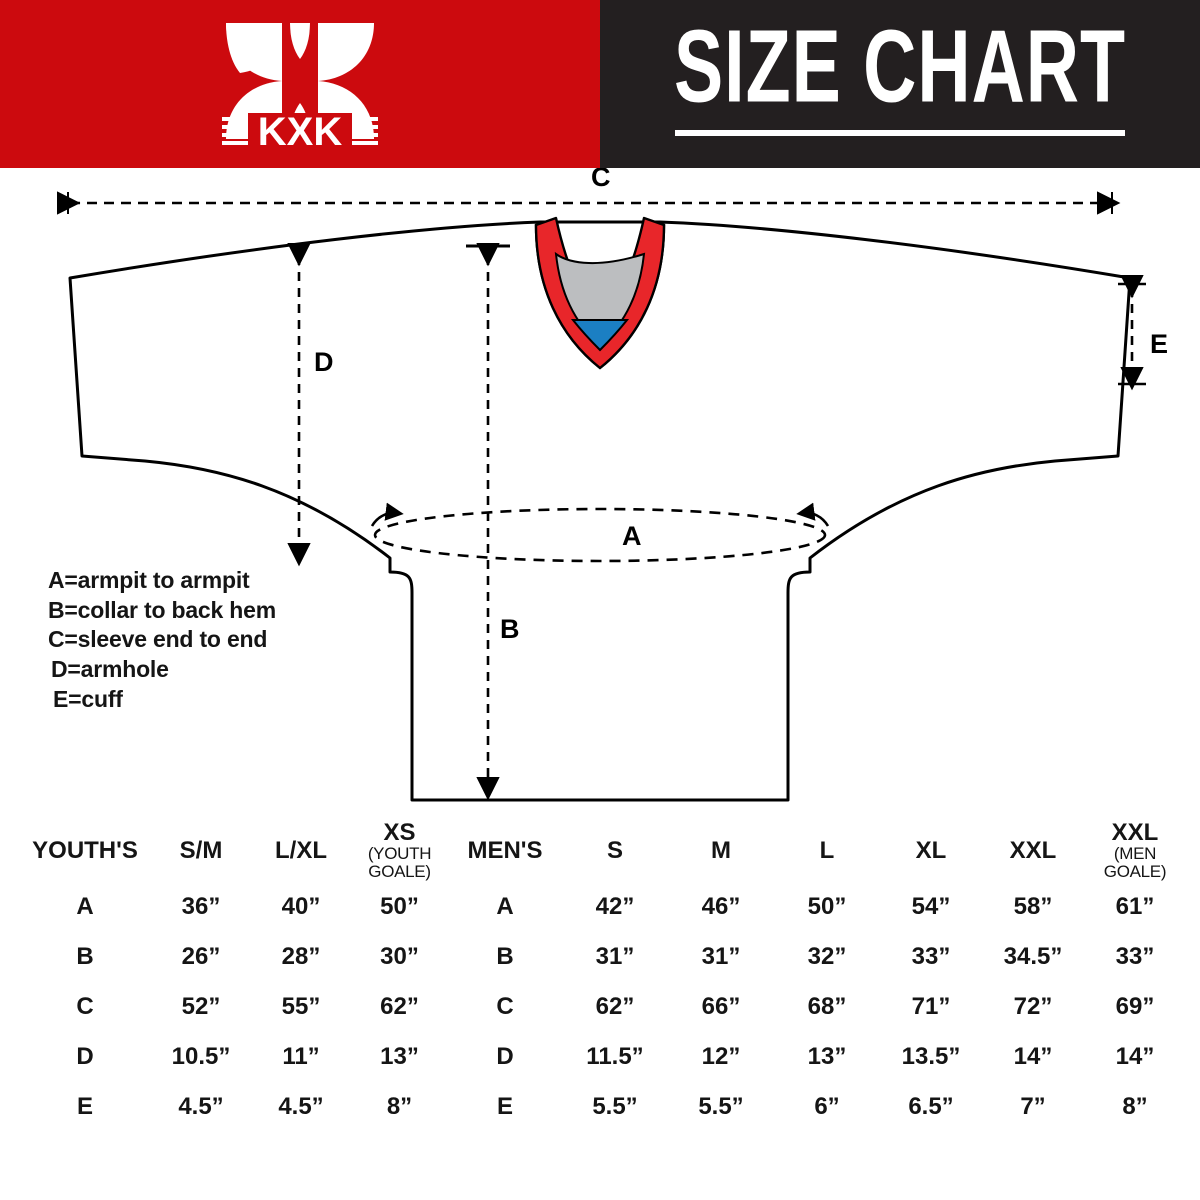 The height and width of the screenshot is (1200, 1200). I want to click on svg-text: KXK, so click(300, 131).